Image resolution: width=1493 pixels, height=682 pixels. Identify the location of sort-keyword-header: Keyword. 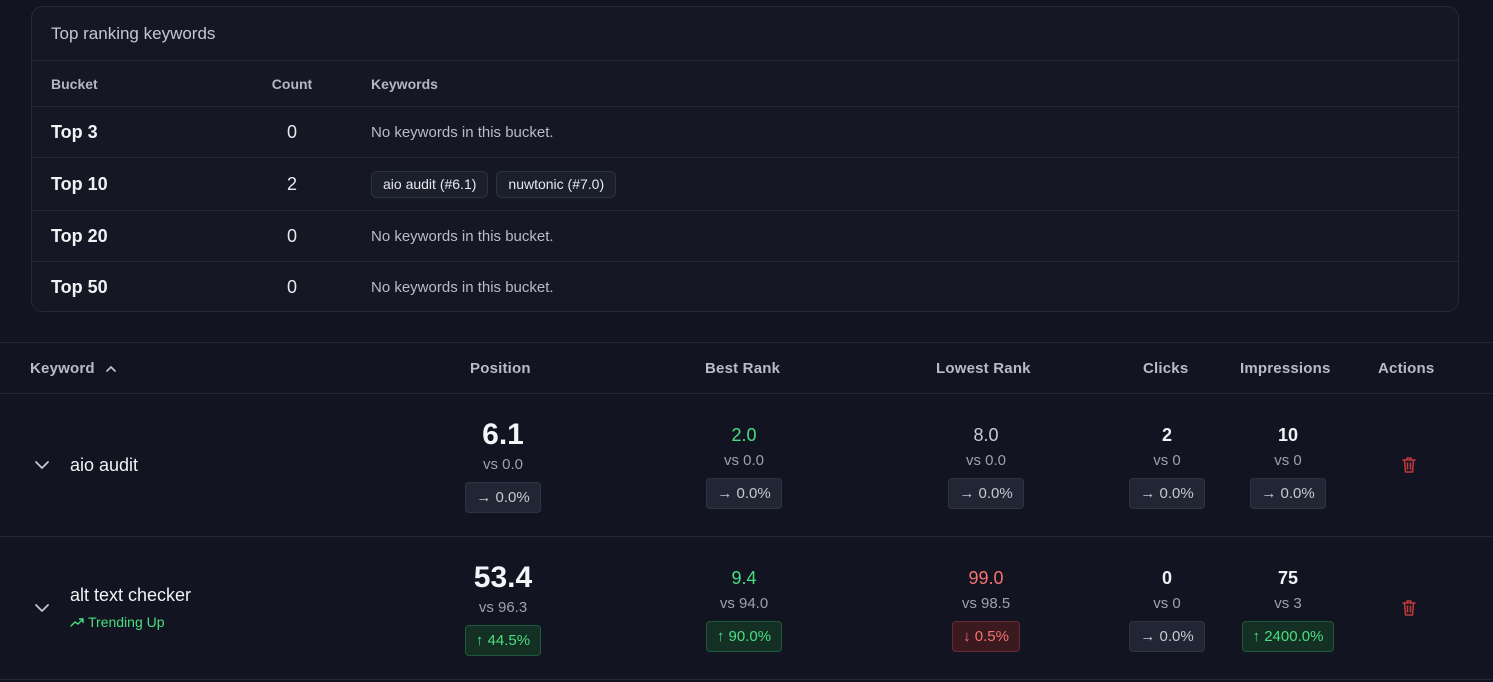
(73, 368).